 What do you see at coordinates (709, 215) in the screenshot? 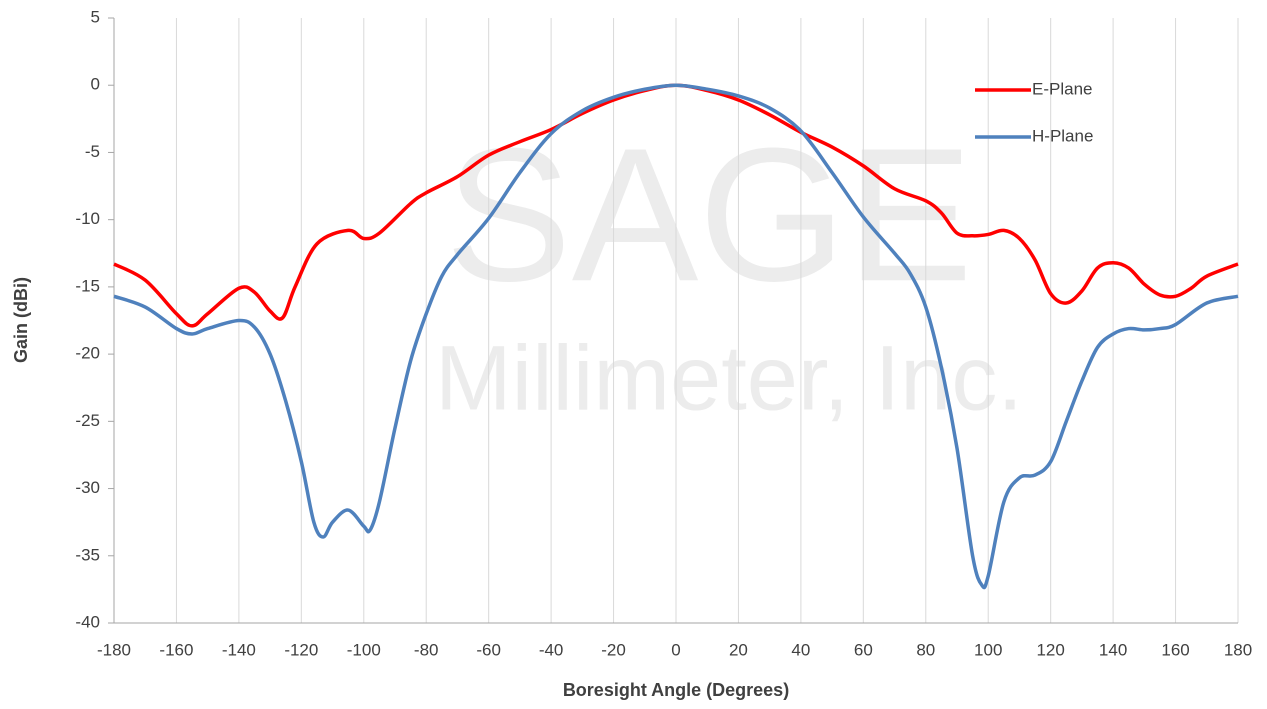
I see `watermark: SAGE` at bounding box center [709, 215].